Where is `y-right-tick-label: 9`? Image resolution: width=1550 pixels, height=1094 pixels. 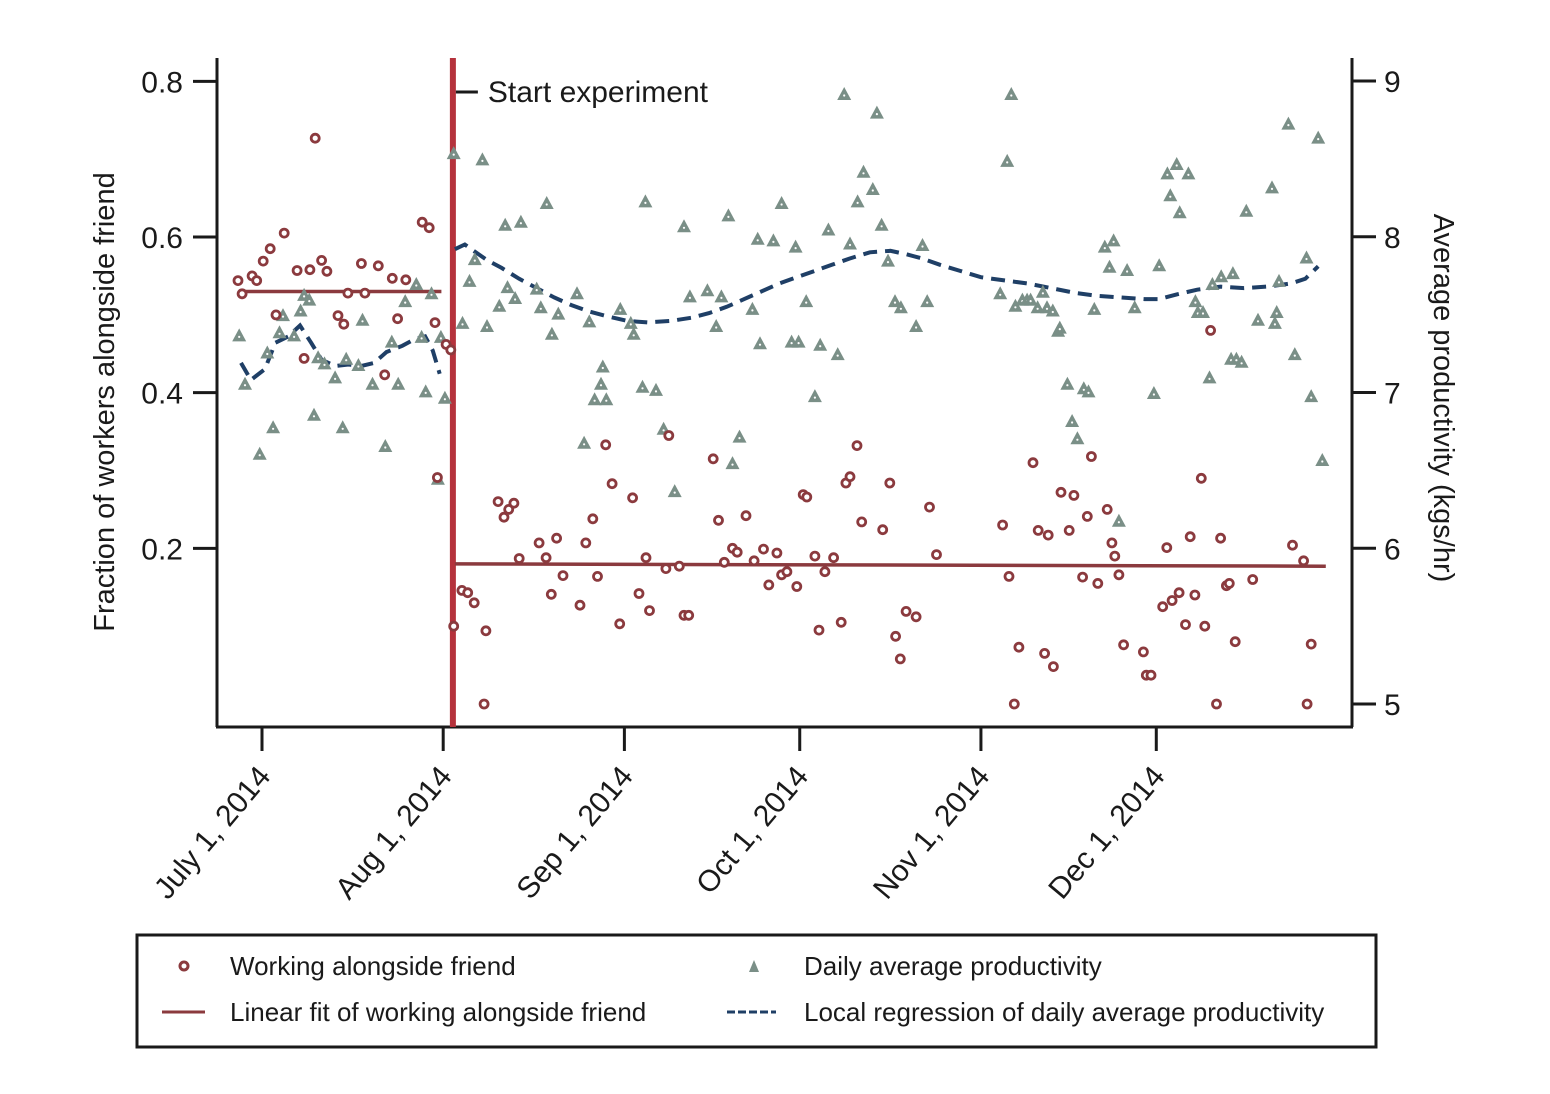
y-right-tick-label: 9 is located at coordinates (1392, 82).